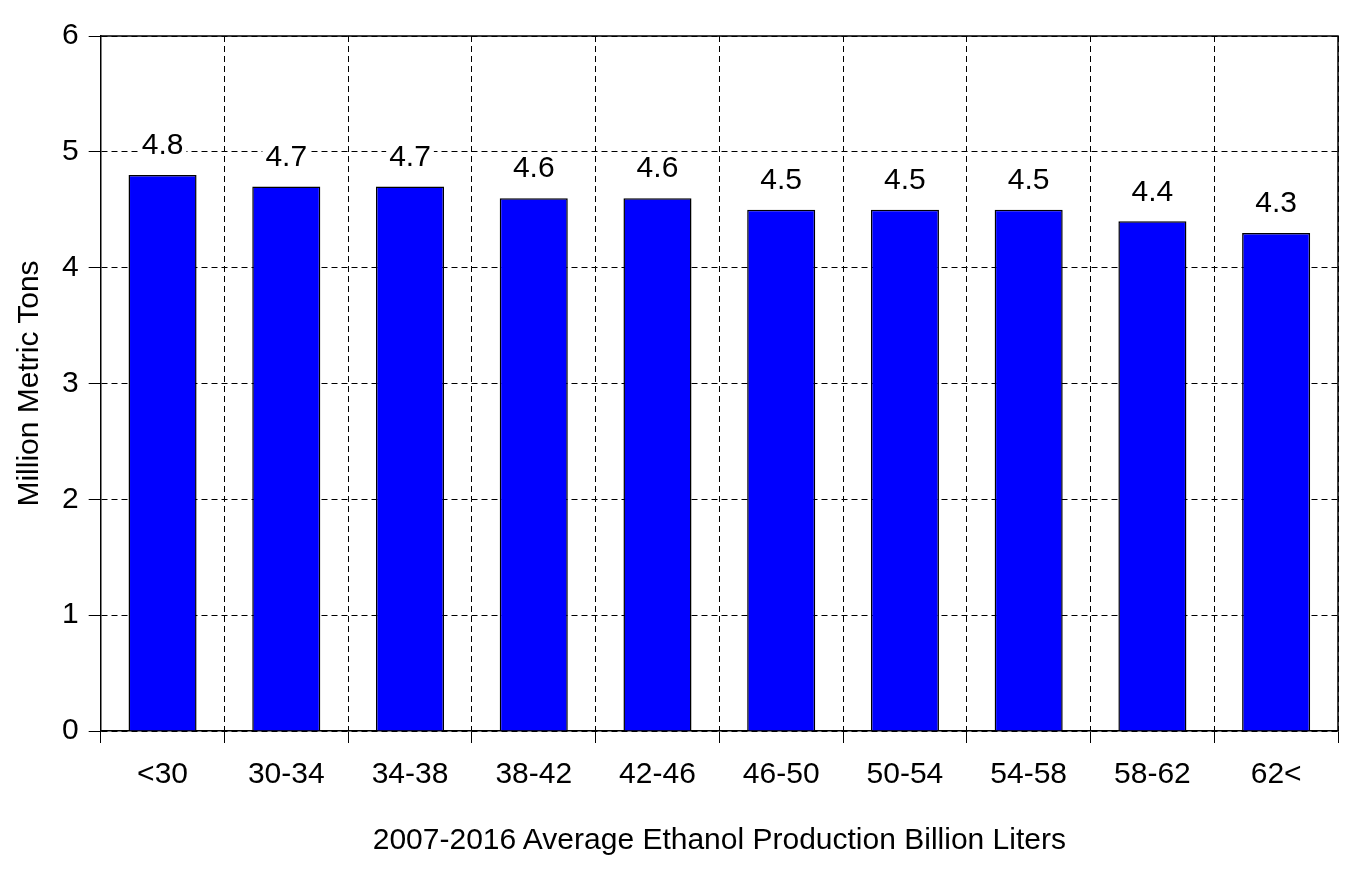 The image size is (1371, 877). What do you see at coordinates (70, 729) in the screenshot?
I see `y-tick-label: 0` at bounding box center [70, 729].